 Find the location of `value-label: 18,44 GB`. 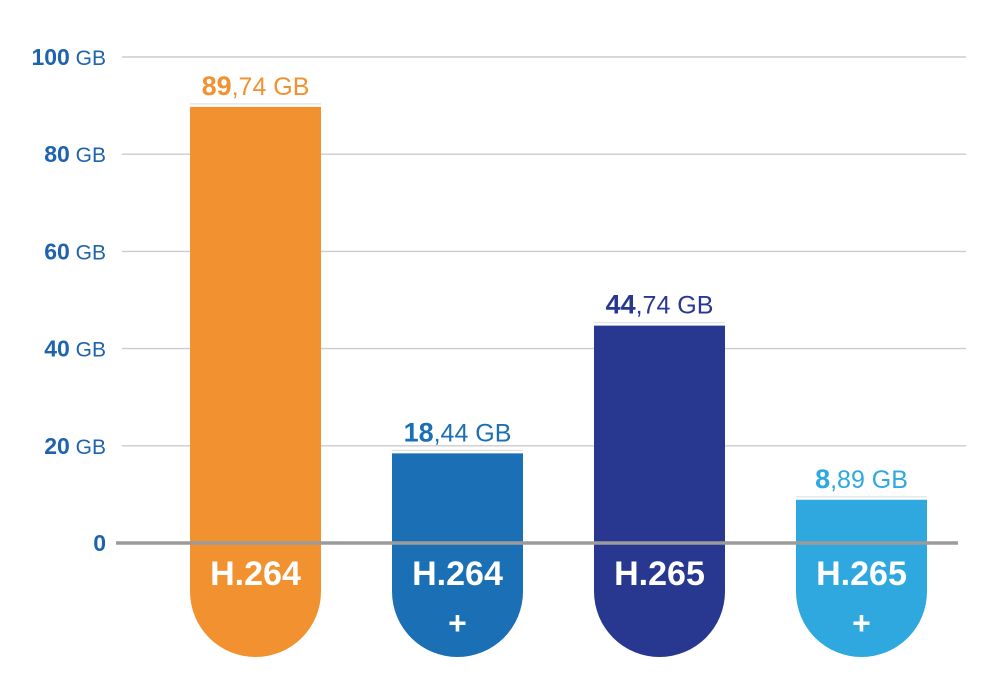

value-label: 18,44 GB is located at coordinates (458, 432).